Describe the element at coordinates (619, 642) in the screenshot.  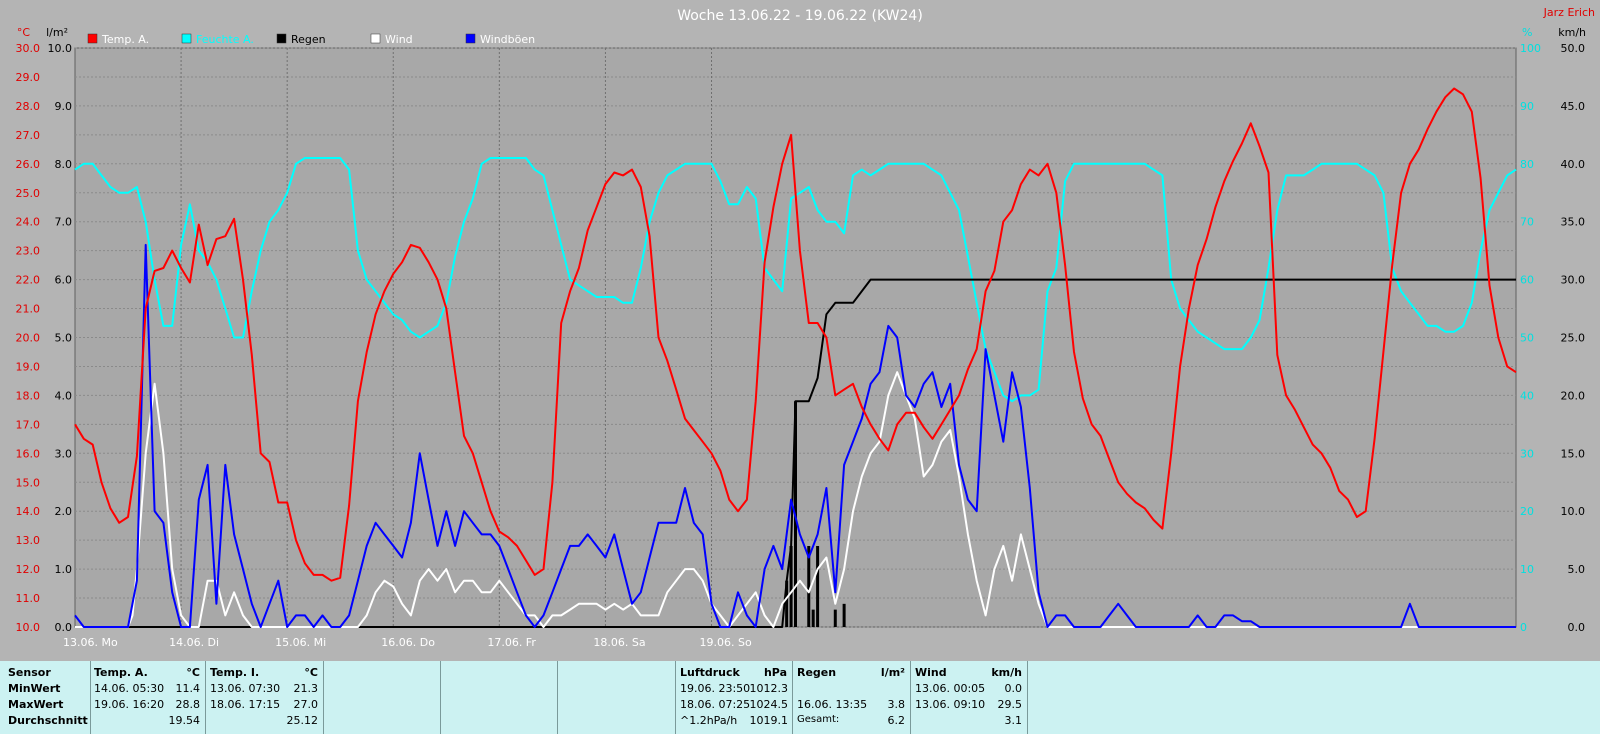
I see `day-label: 18.06. Sa` at that location.